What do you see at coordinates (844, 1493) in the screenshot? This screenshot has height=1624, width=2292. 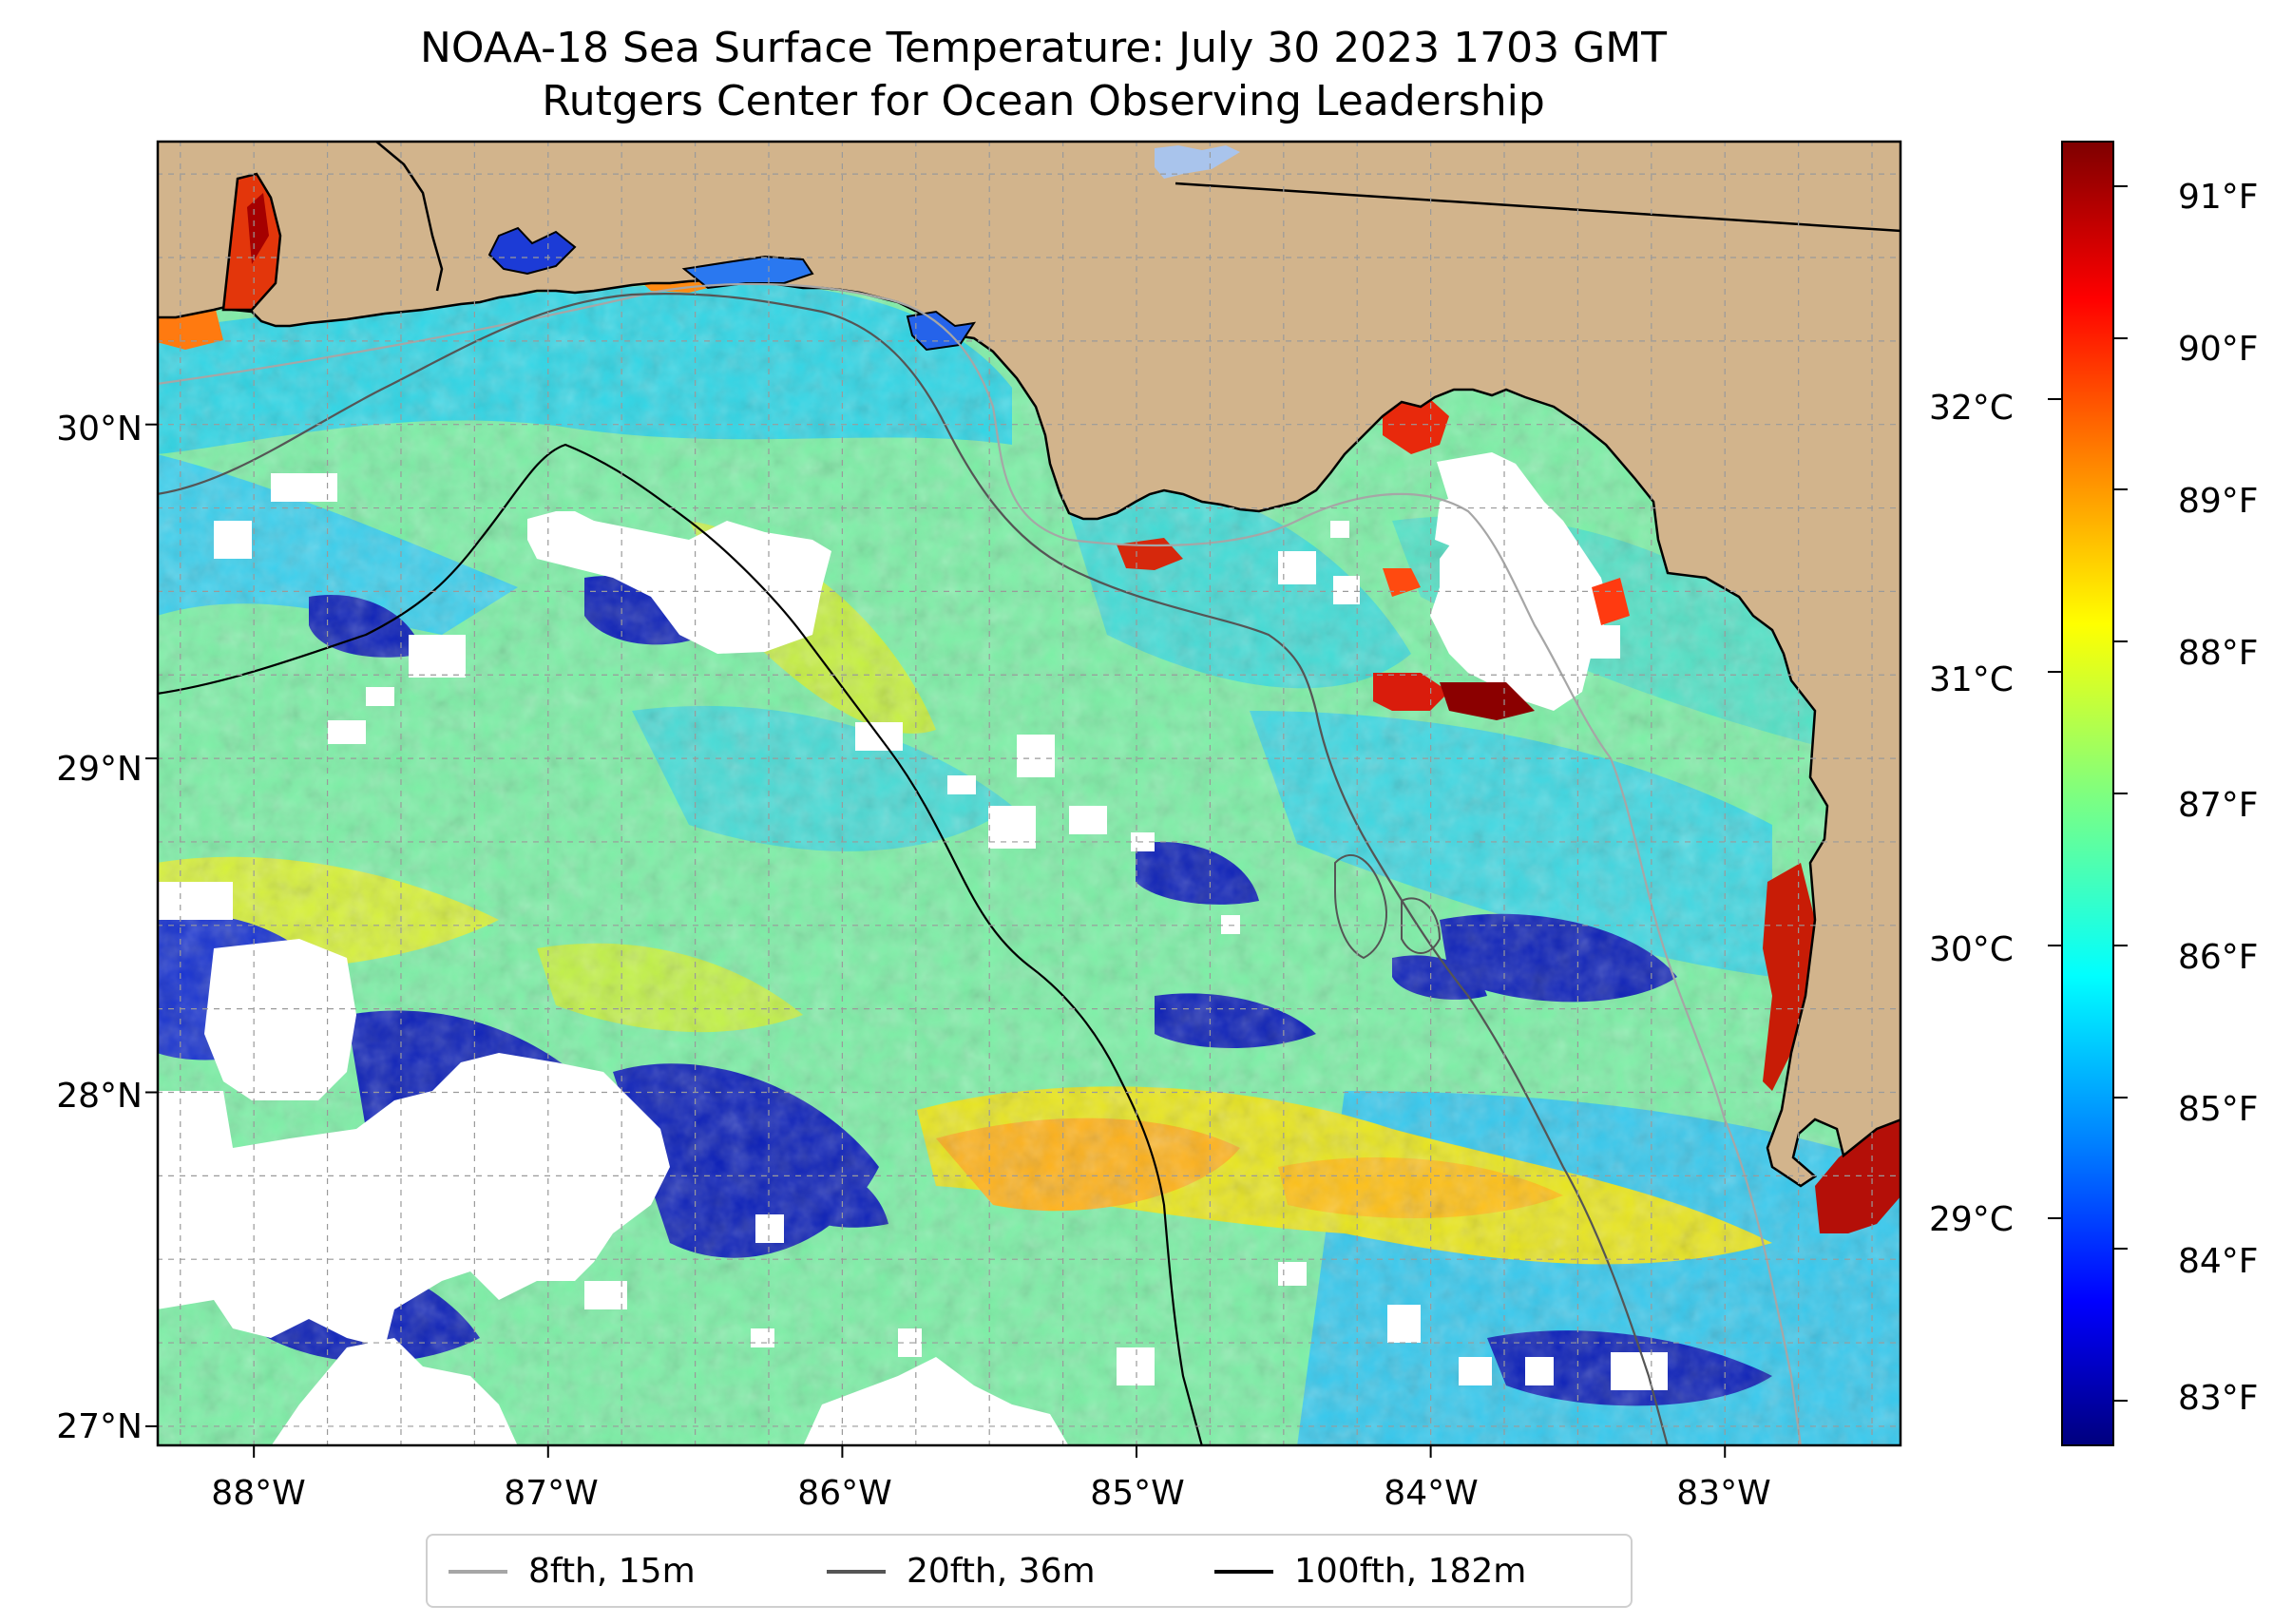 I see `lon-label-86w: 86°W` at bounding box center [844, 1493].